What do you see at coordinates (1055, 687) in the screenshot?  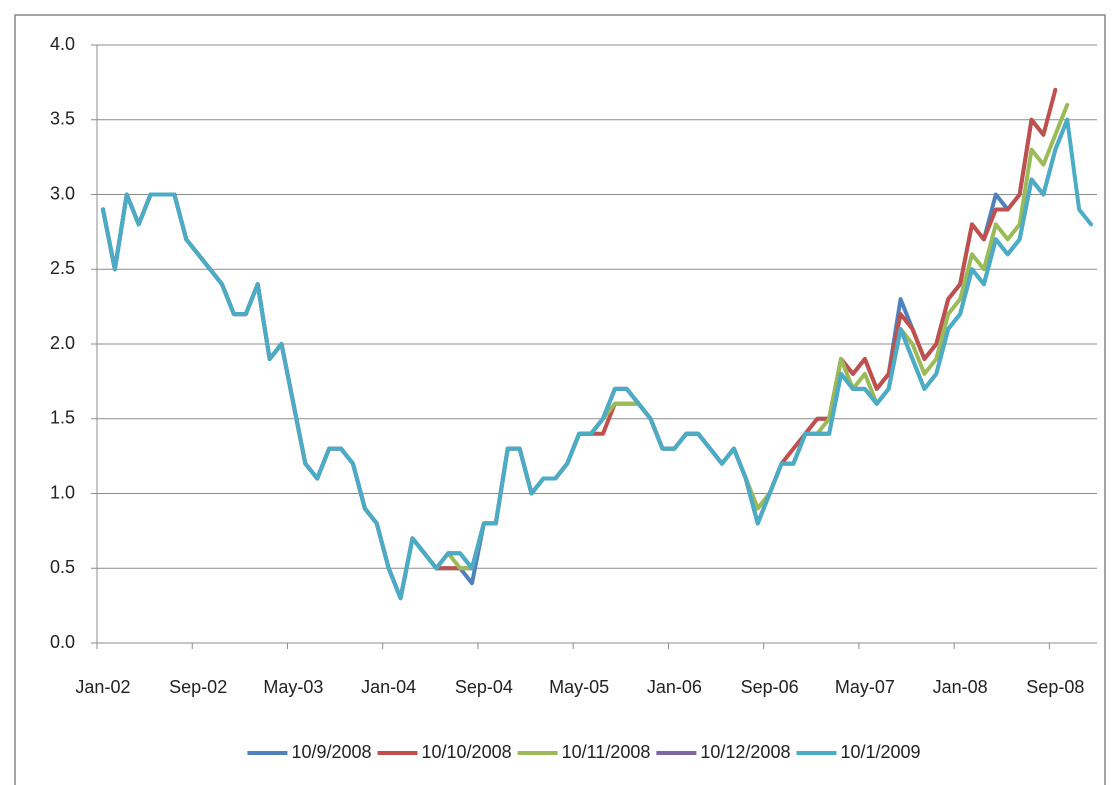 I see `x-tick-label: Sep-08` at bounding box center [1055, 687].